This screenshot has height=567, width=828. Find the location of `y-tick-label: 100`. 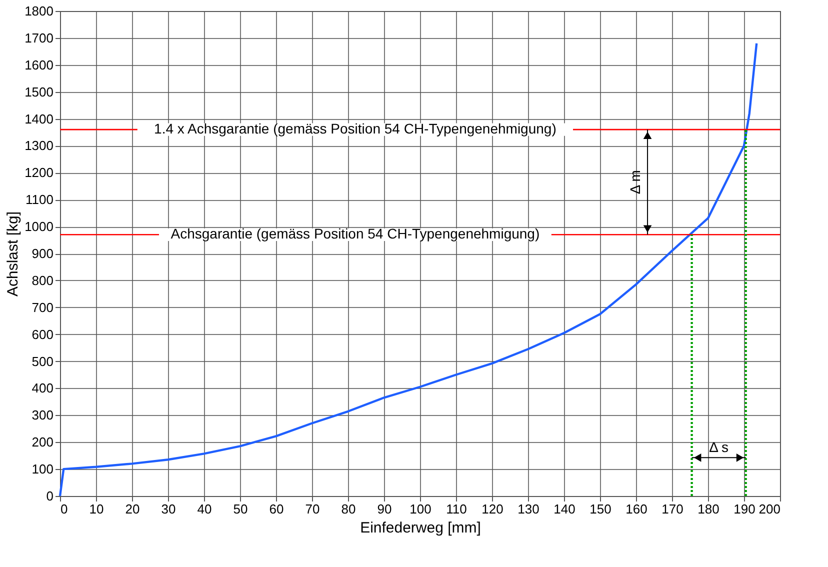

y-tick-label: 100 is located at coordinates (43, 469).